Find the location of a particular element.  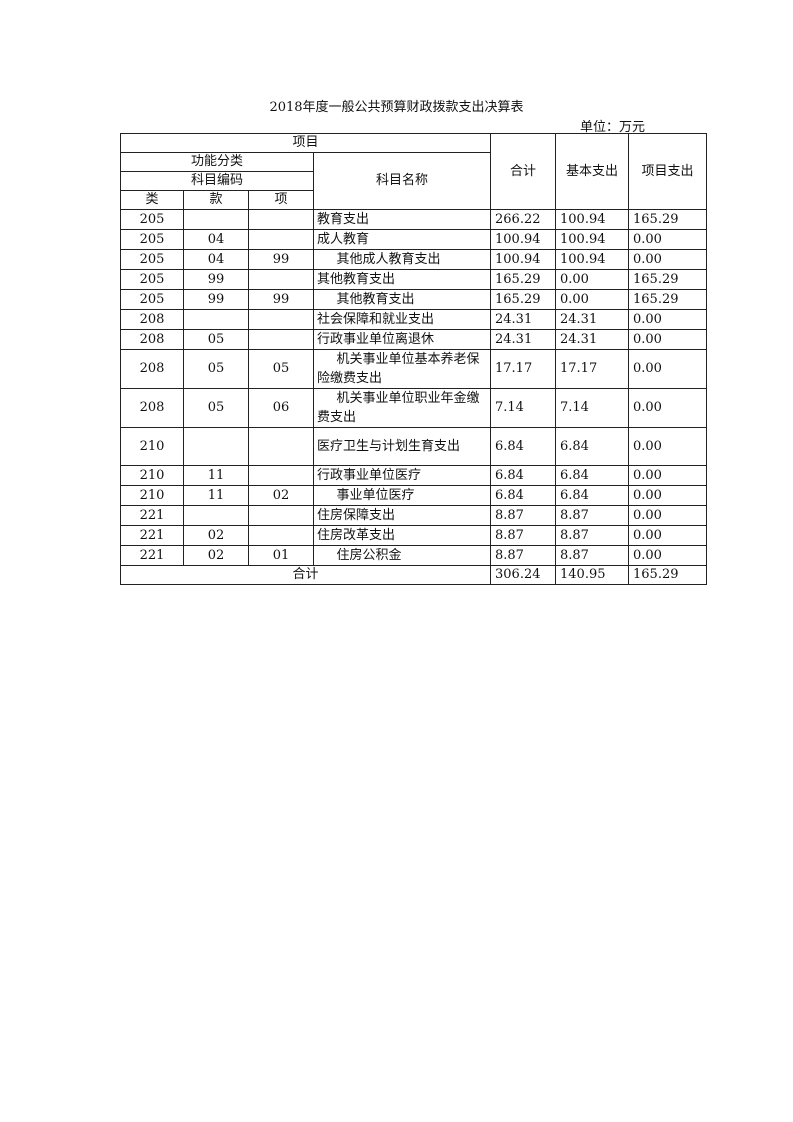

table-row: 210 11 02 事业单位医疗 6.84 6.84 0.00 is located at coordinates (413, 495).